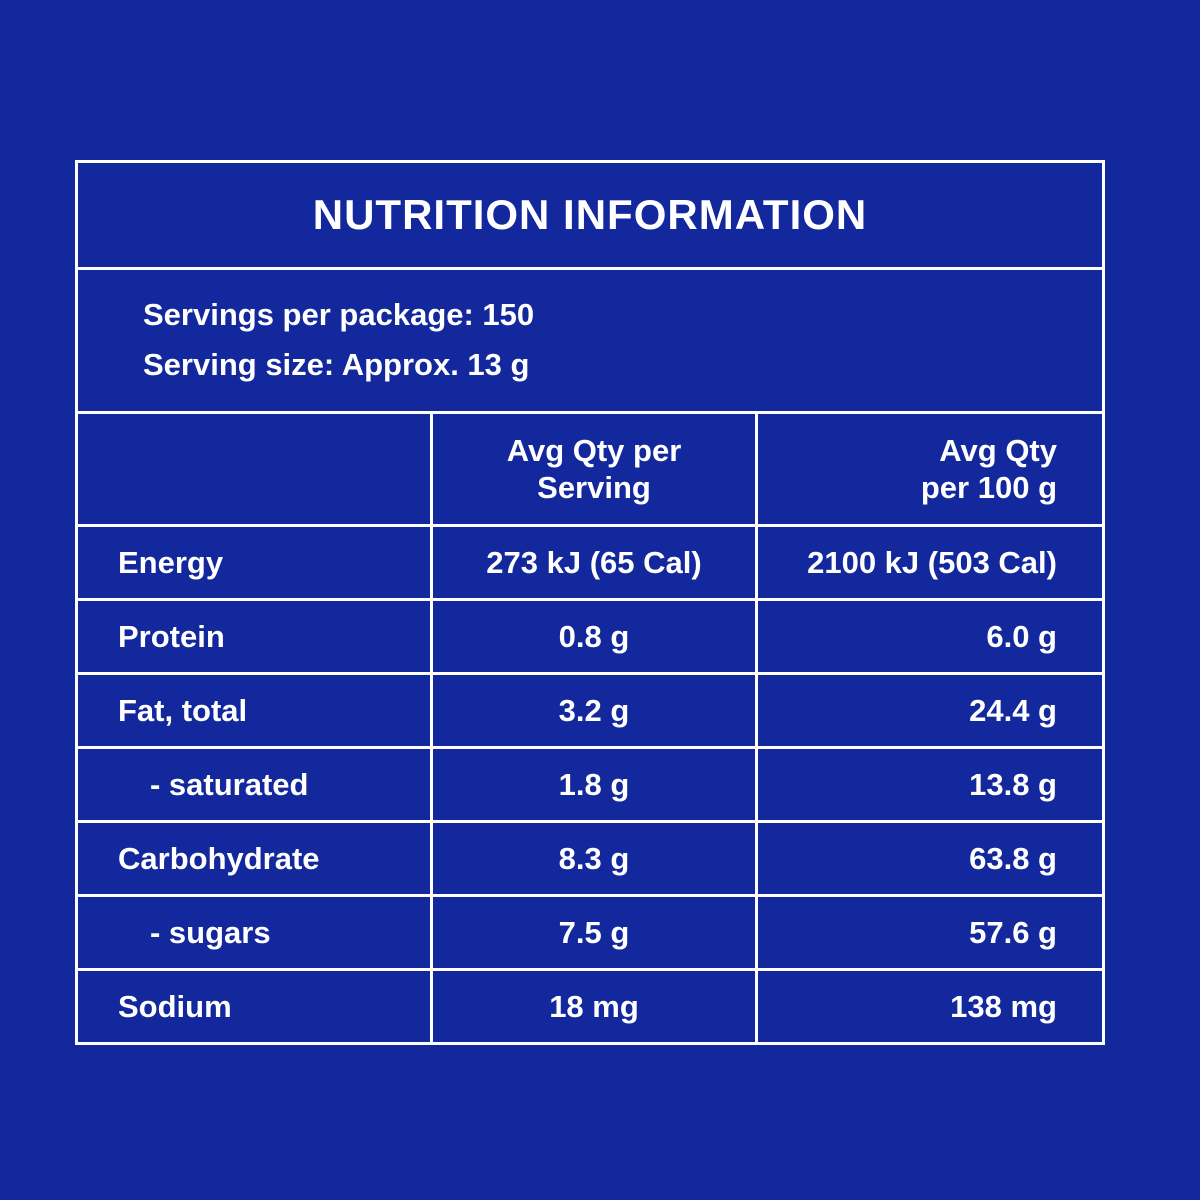 This screenshot has width=1200, height=1200. I want to click on row-protein: Protein 0.8 g 6.0 g, so click(590, 635).